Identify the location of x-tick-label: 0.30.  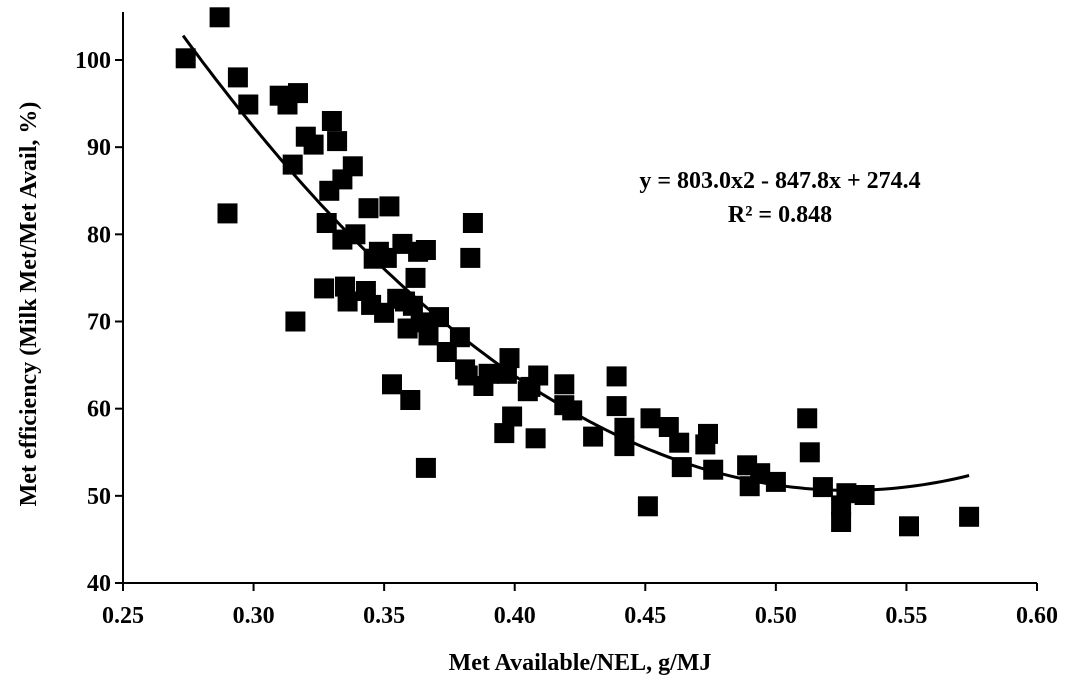
(254, 616).